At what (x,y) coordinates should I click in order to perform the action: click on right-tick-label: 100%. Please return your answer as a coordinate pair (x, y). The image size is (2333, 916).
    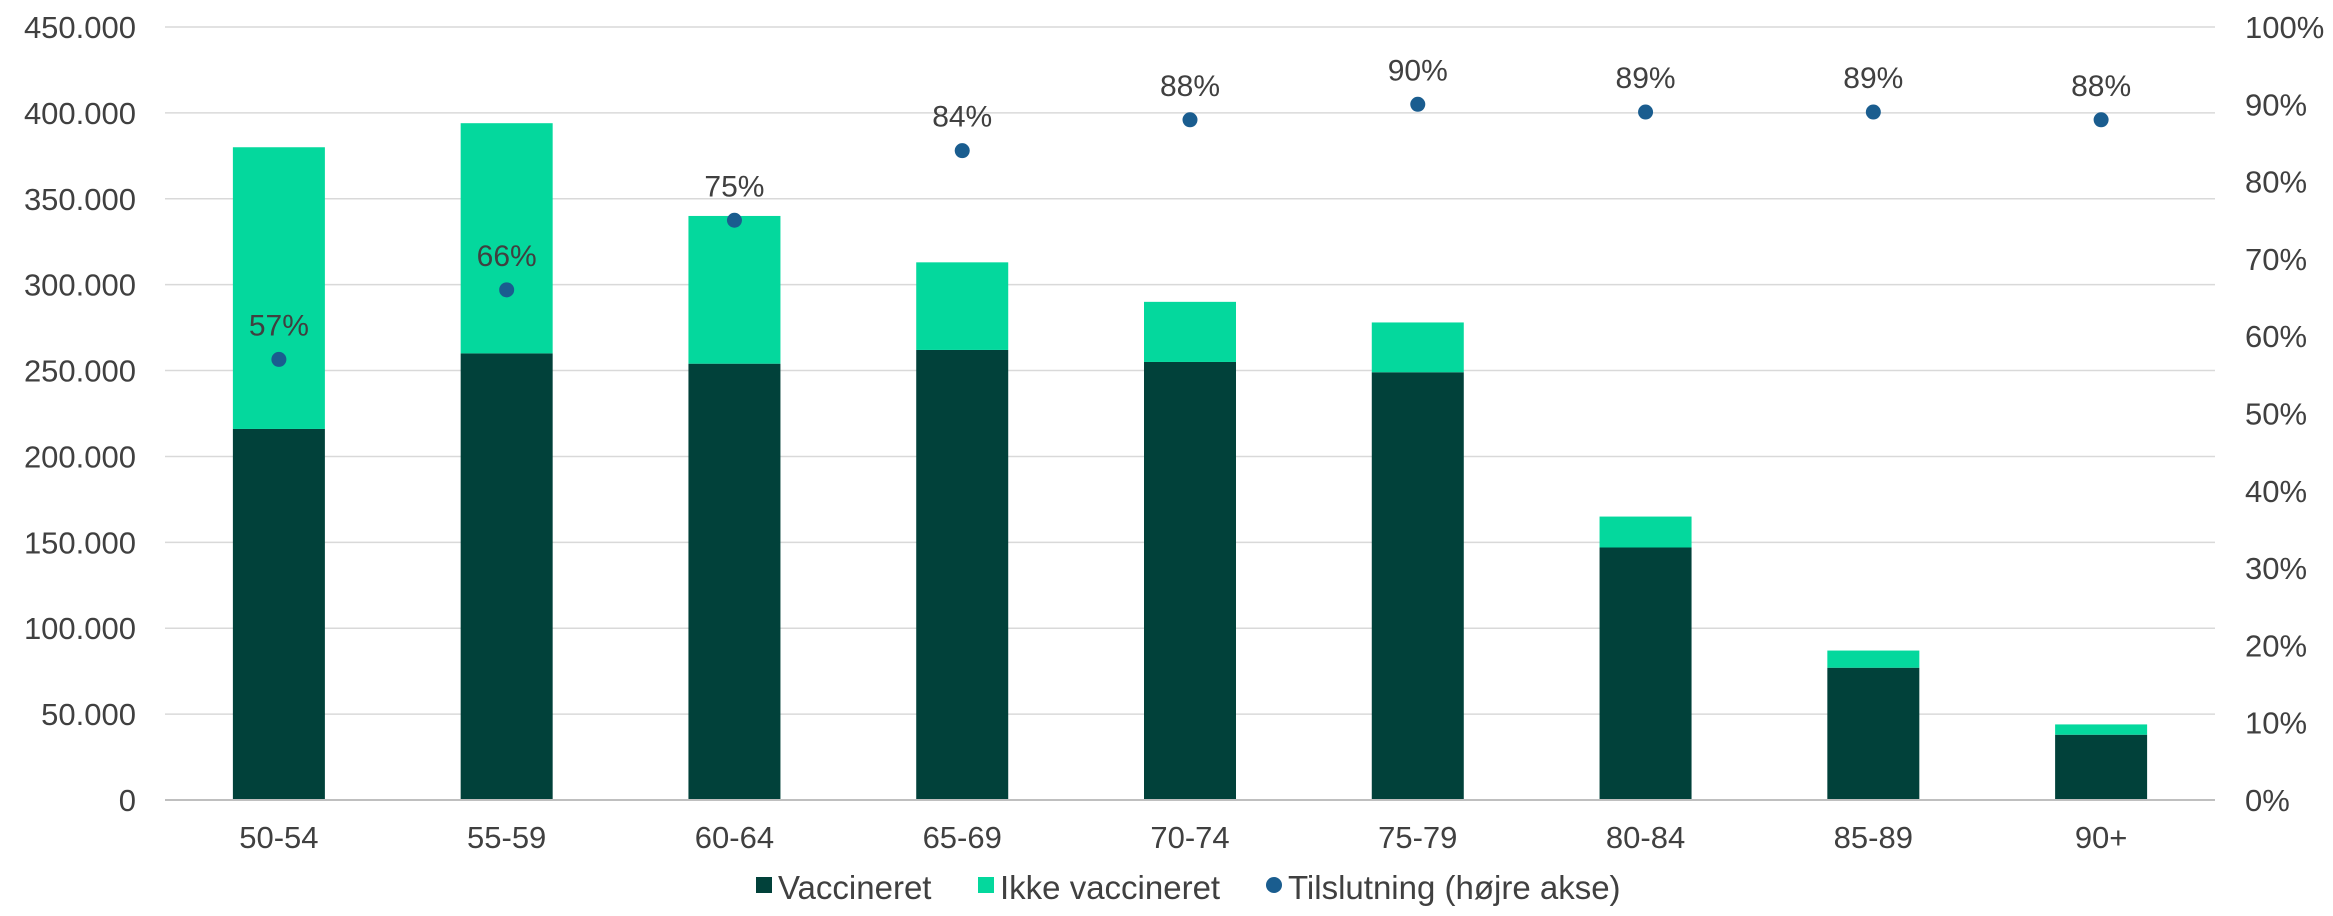
    Looking at the image, I should click on (2284, 27).